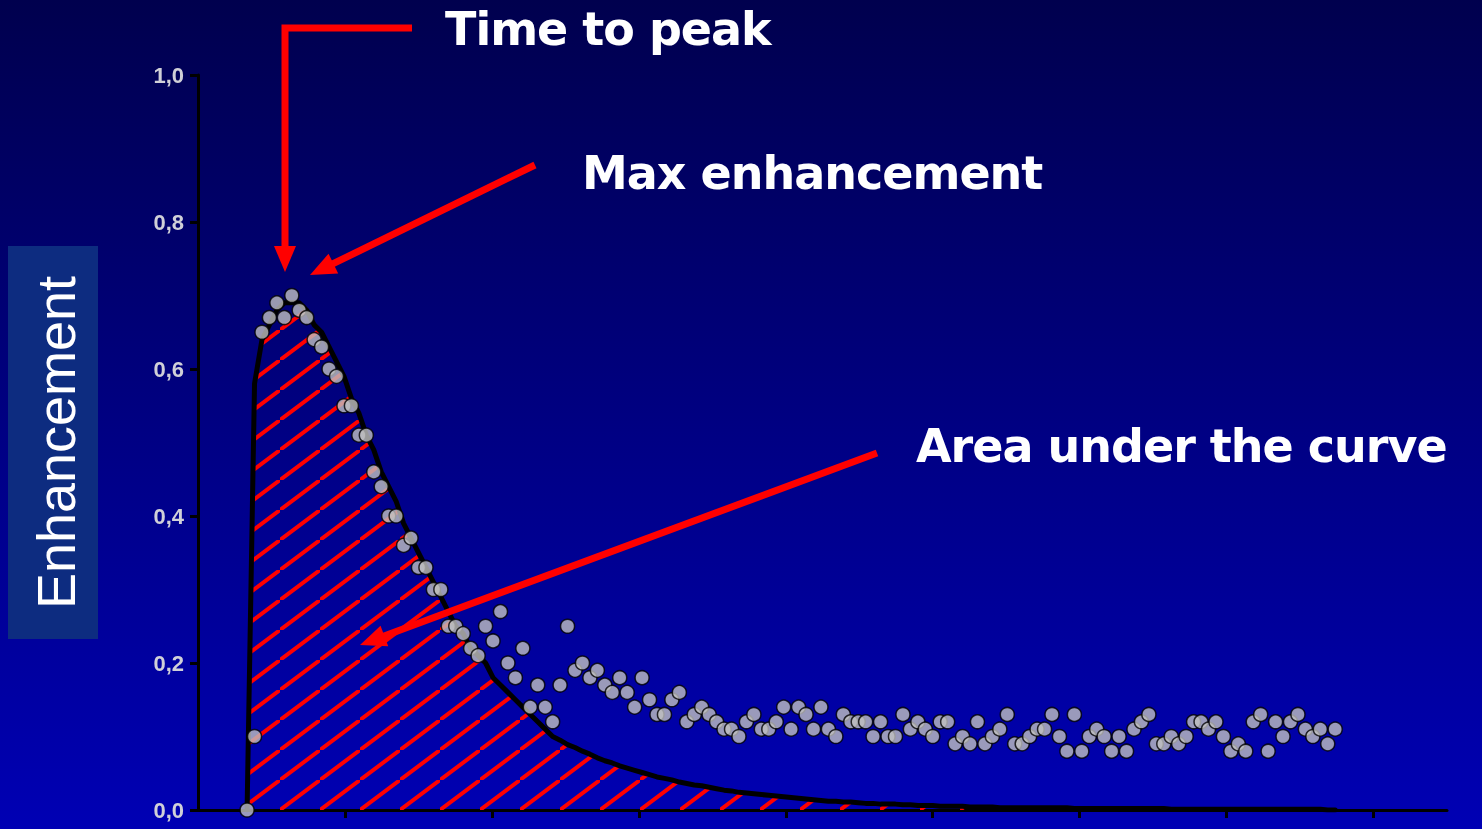 Image resolution: width=1482 pixels, height=829 pixels. I want to click on y-tick-label: 0,8, so click(168, 222).